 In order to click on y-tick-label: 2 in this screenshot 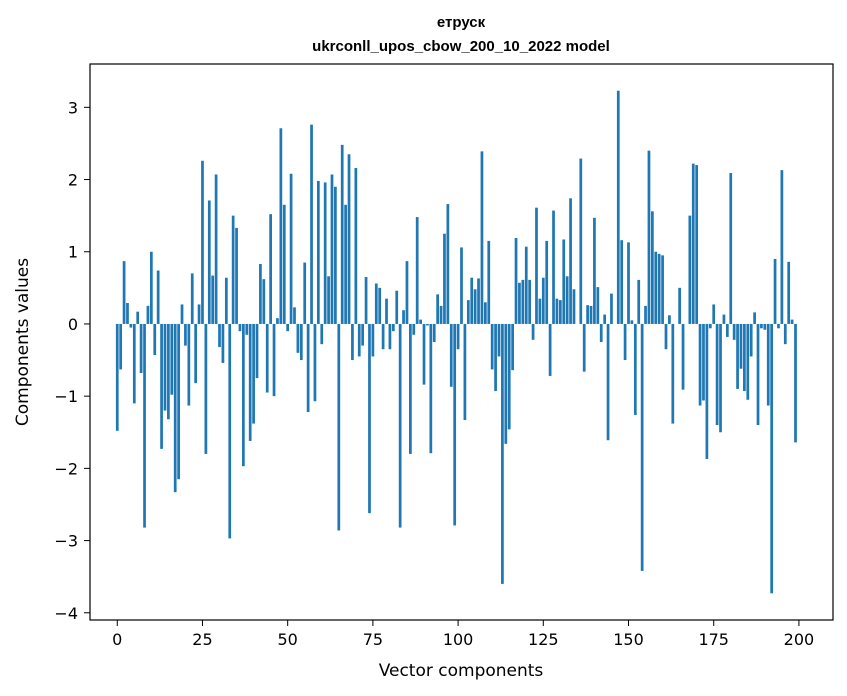, I will do `click(73, 180)`.